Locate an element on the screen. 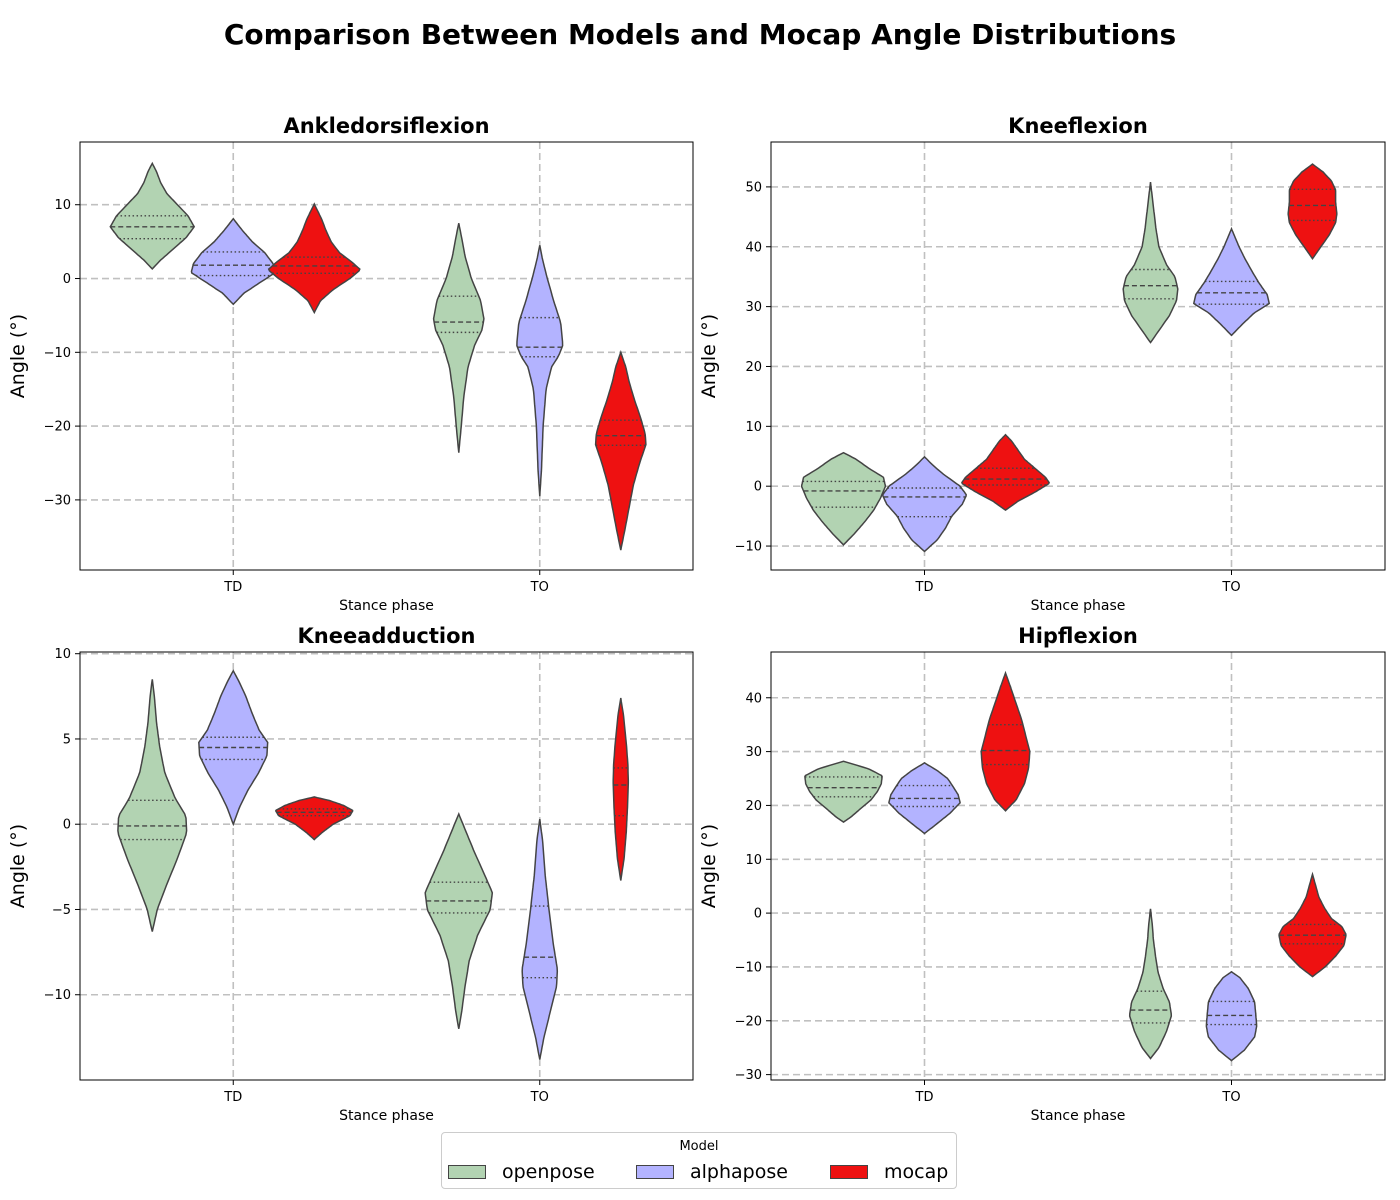 Image resolution: width=1400 pixels, height=1200 pixels. subplot-title: Hipflexion is located at coordinates (1078, 636).